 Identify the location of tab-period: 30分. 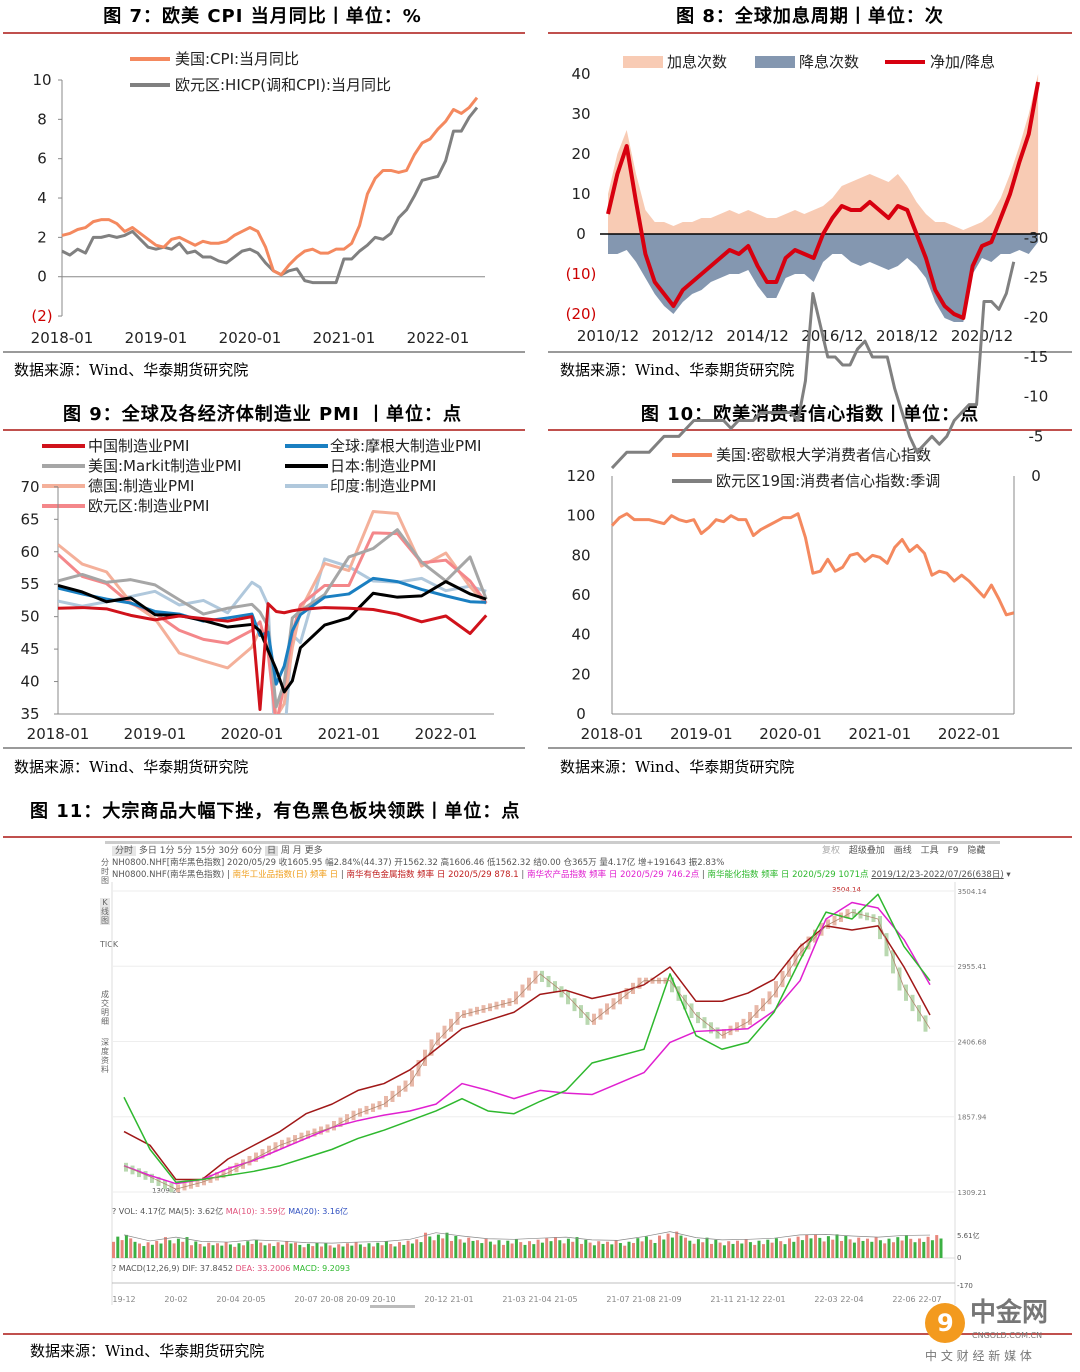
(228, 851).